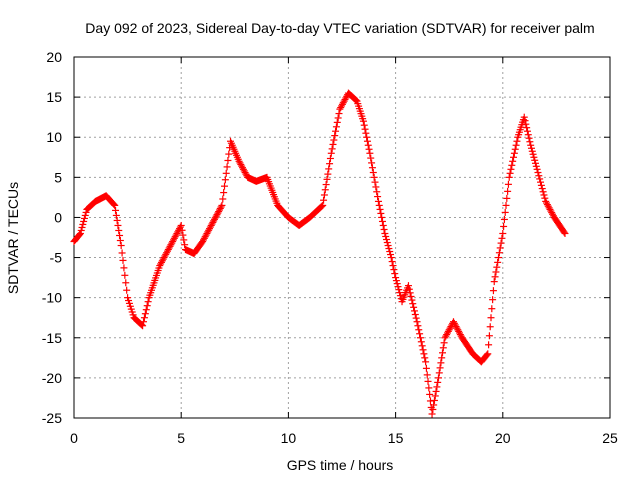  What do you see at coordinates (340, 465) in the screenshot?
I see `x-axis-label: GPS time / hours` at bounding box center [340, 465].